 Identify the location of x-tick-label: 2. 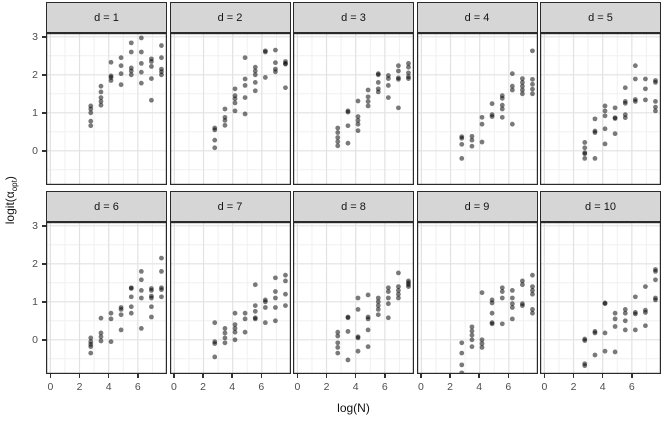
(326, 387).